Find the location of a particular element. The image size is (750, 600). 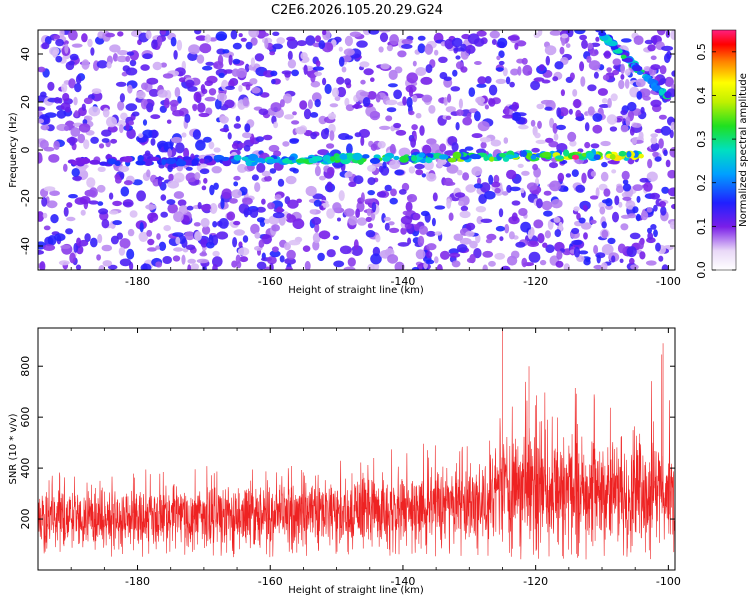

colorbar-ticks: 0.0 0.1 0.2 0.3 0.4 0.5 is located at coordinates (715, 161).